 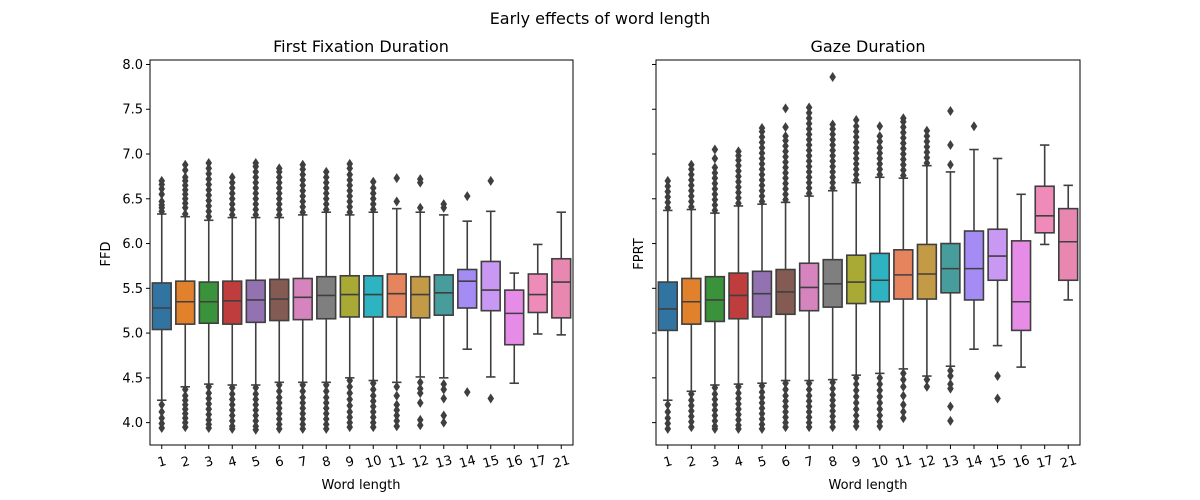 I want to click on x-tick-label: 1, so click(x=668, y=462).